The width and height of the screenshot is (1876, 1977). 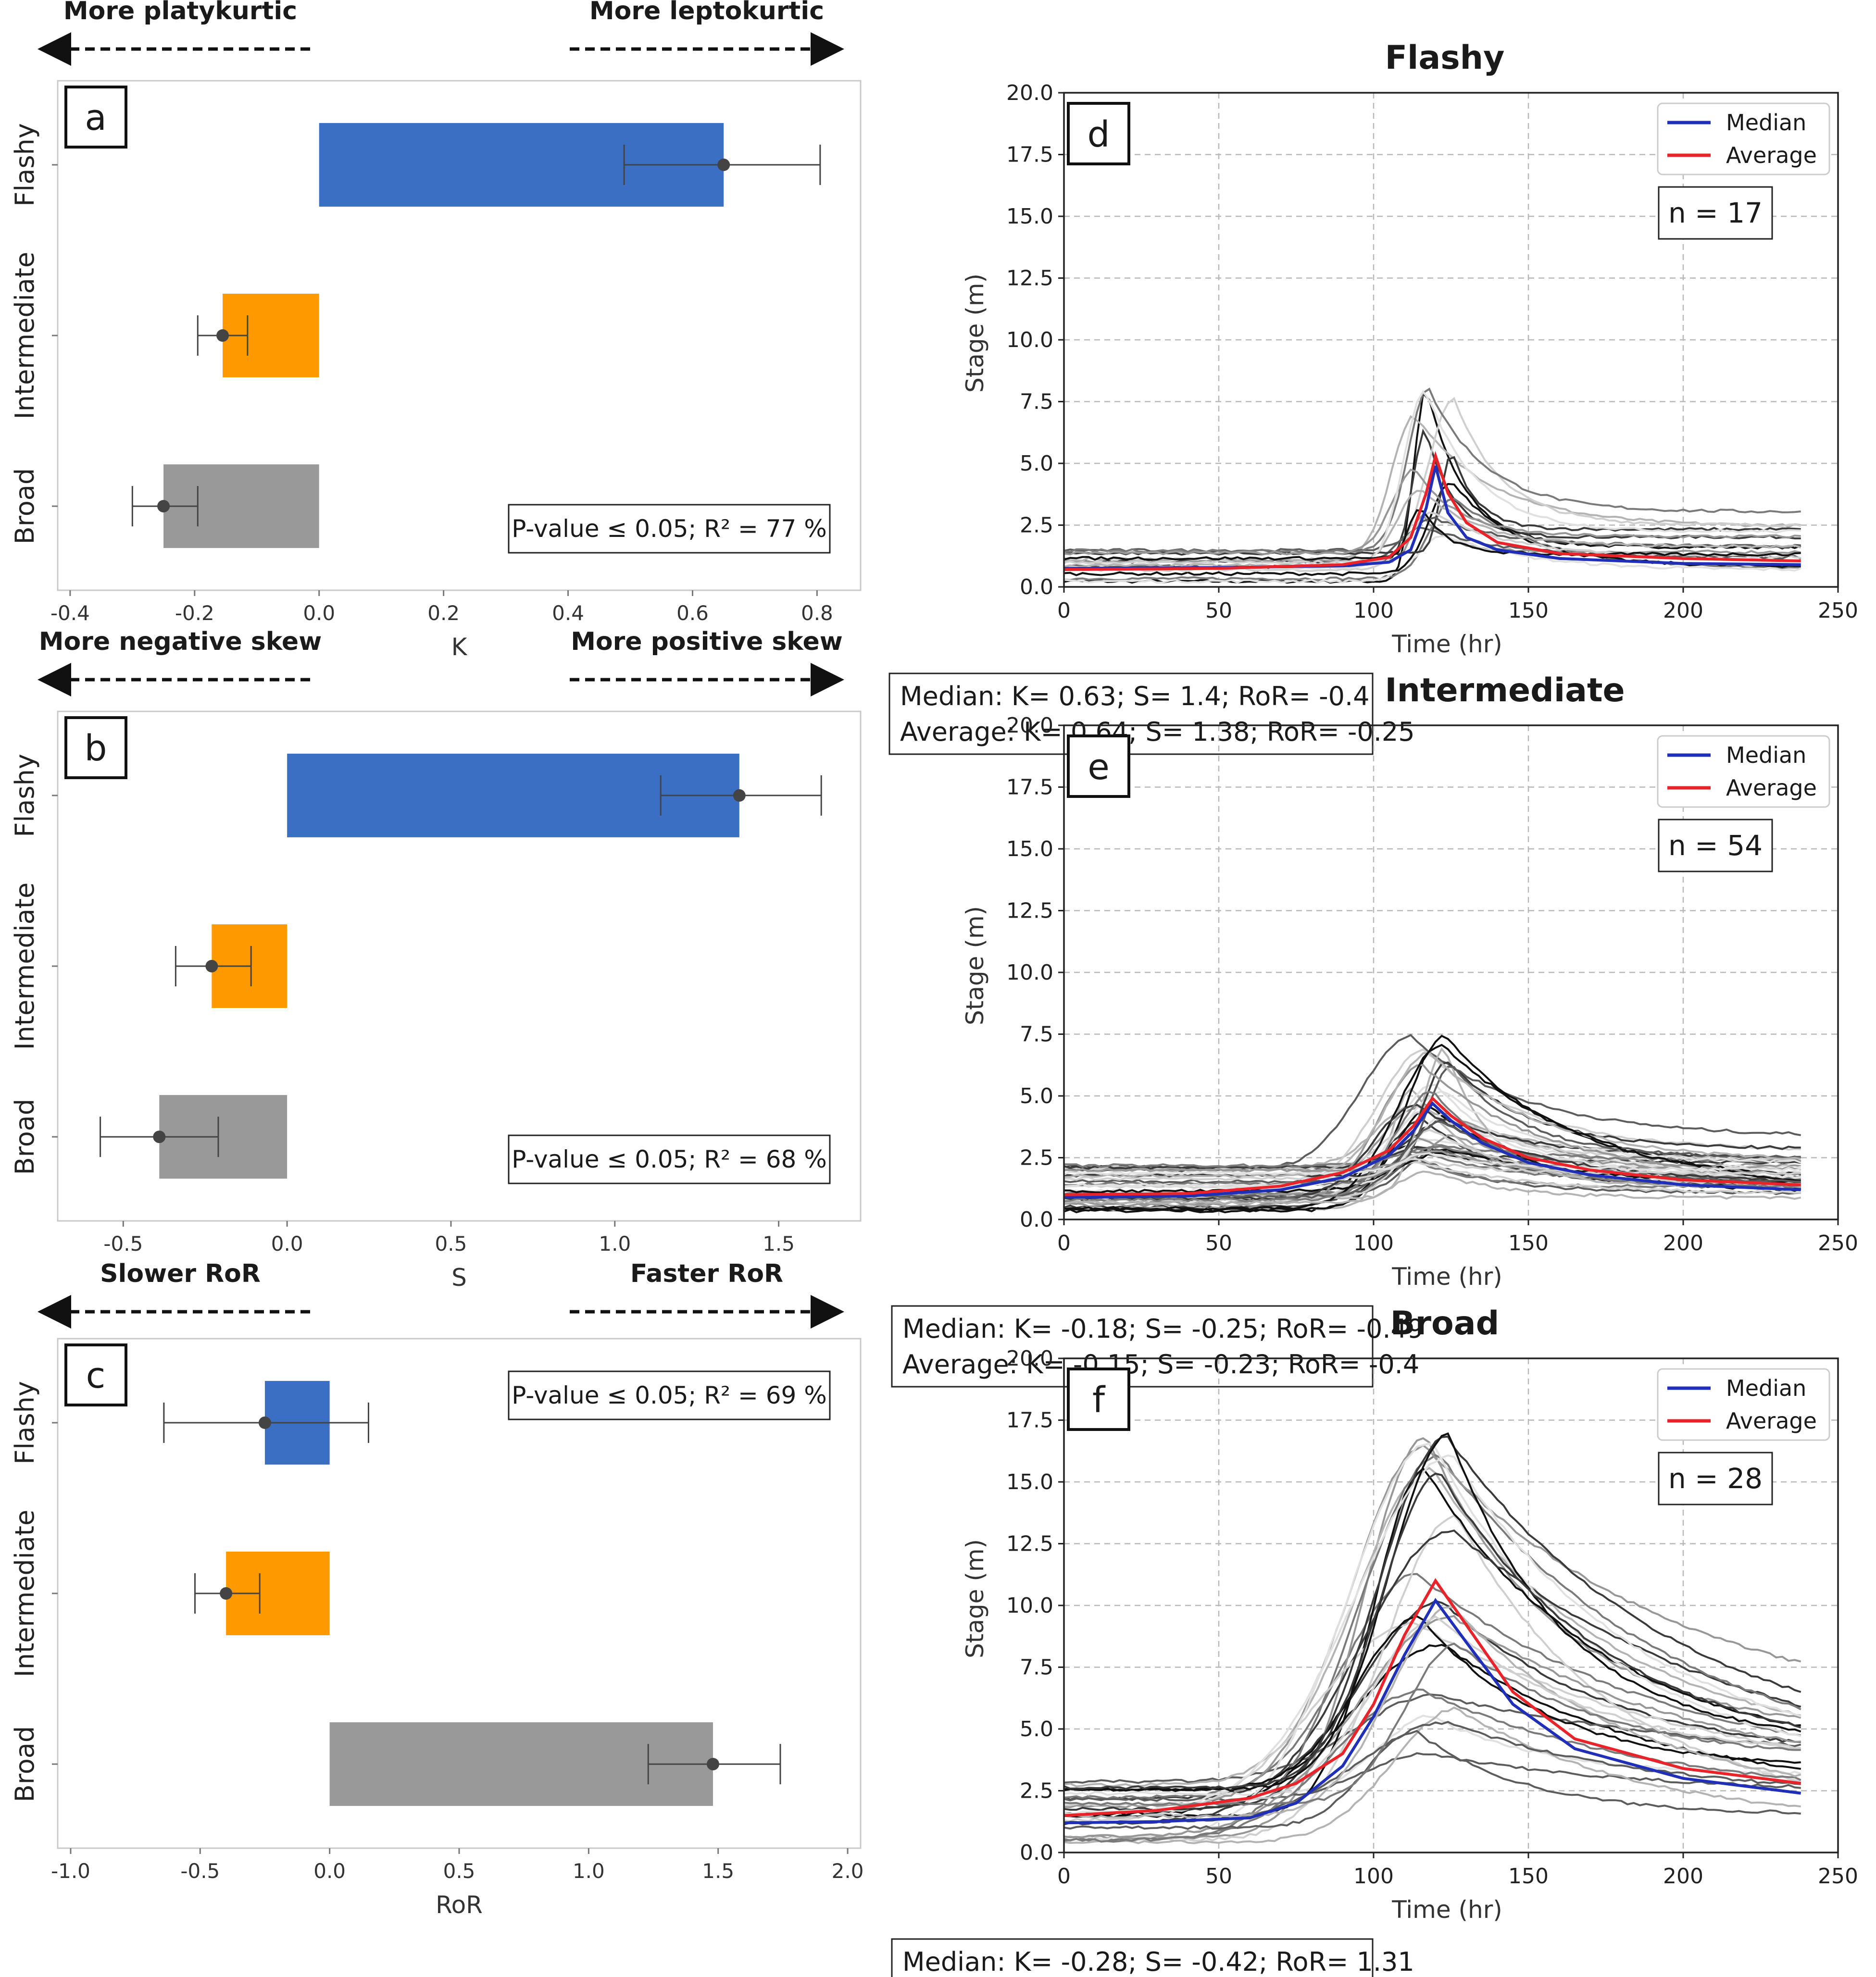 What do you see at coordinates (459, 1278) in the screenshot?
I see `x-axis-label: S` at bounding box center [459, 1278].